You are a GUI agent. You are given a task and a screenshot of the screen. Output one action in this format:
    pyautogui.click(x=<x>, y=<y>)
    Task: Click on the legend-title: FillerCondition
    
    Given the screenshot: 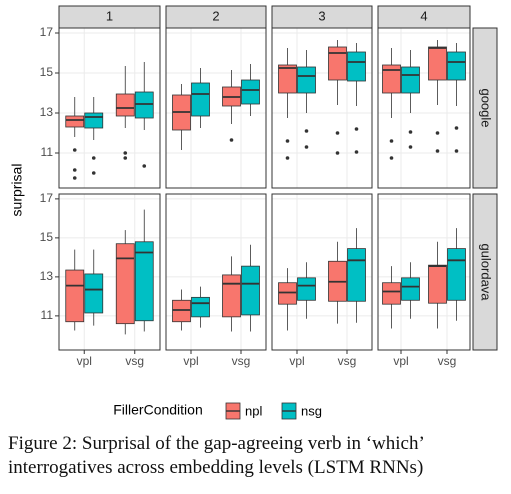 What is the action you would take?
    pyautogui.click(x=157, y=410)
    